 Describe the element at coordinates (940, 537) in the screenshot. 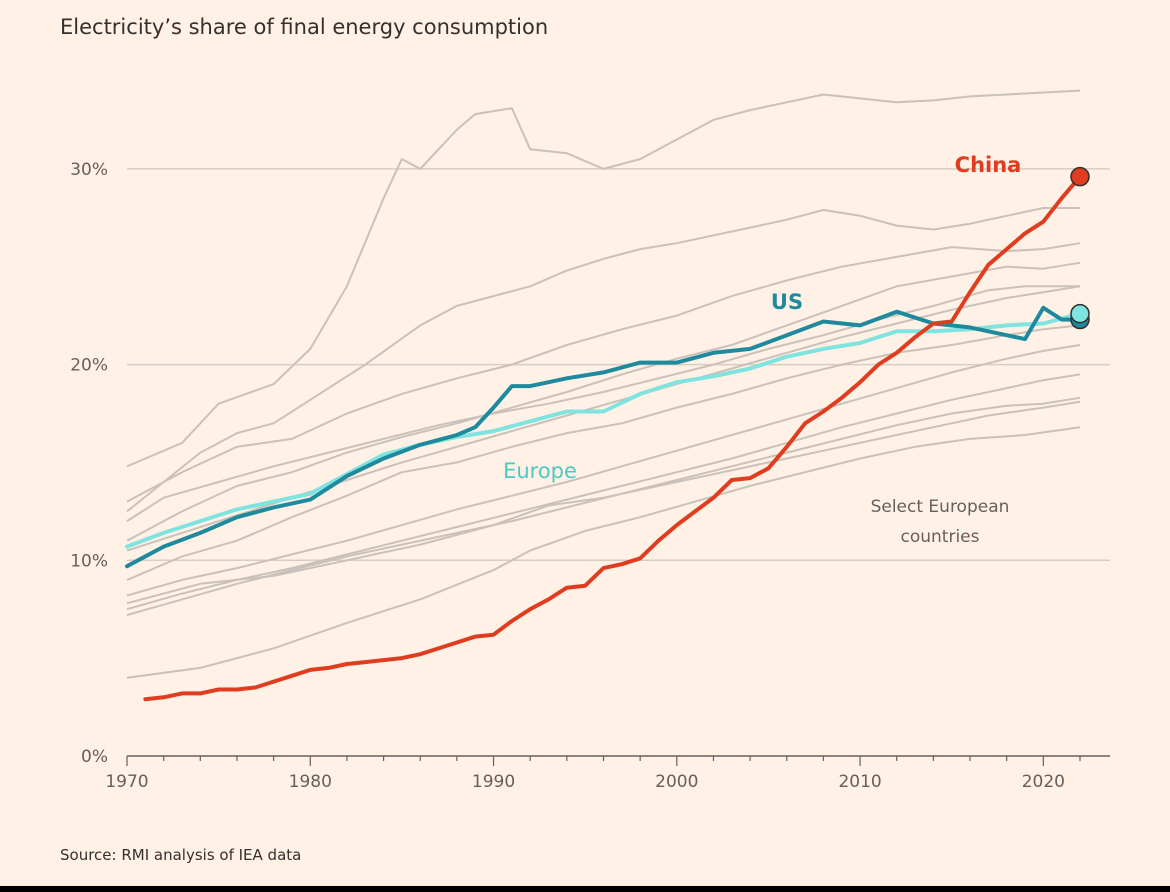

I see `gray-series-label: countries` at that location.